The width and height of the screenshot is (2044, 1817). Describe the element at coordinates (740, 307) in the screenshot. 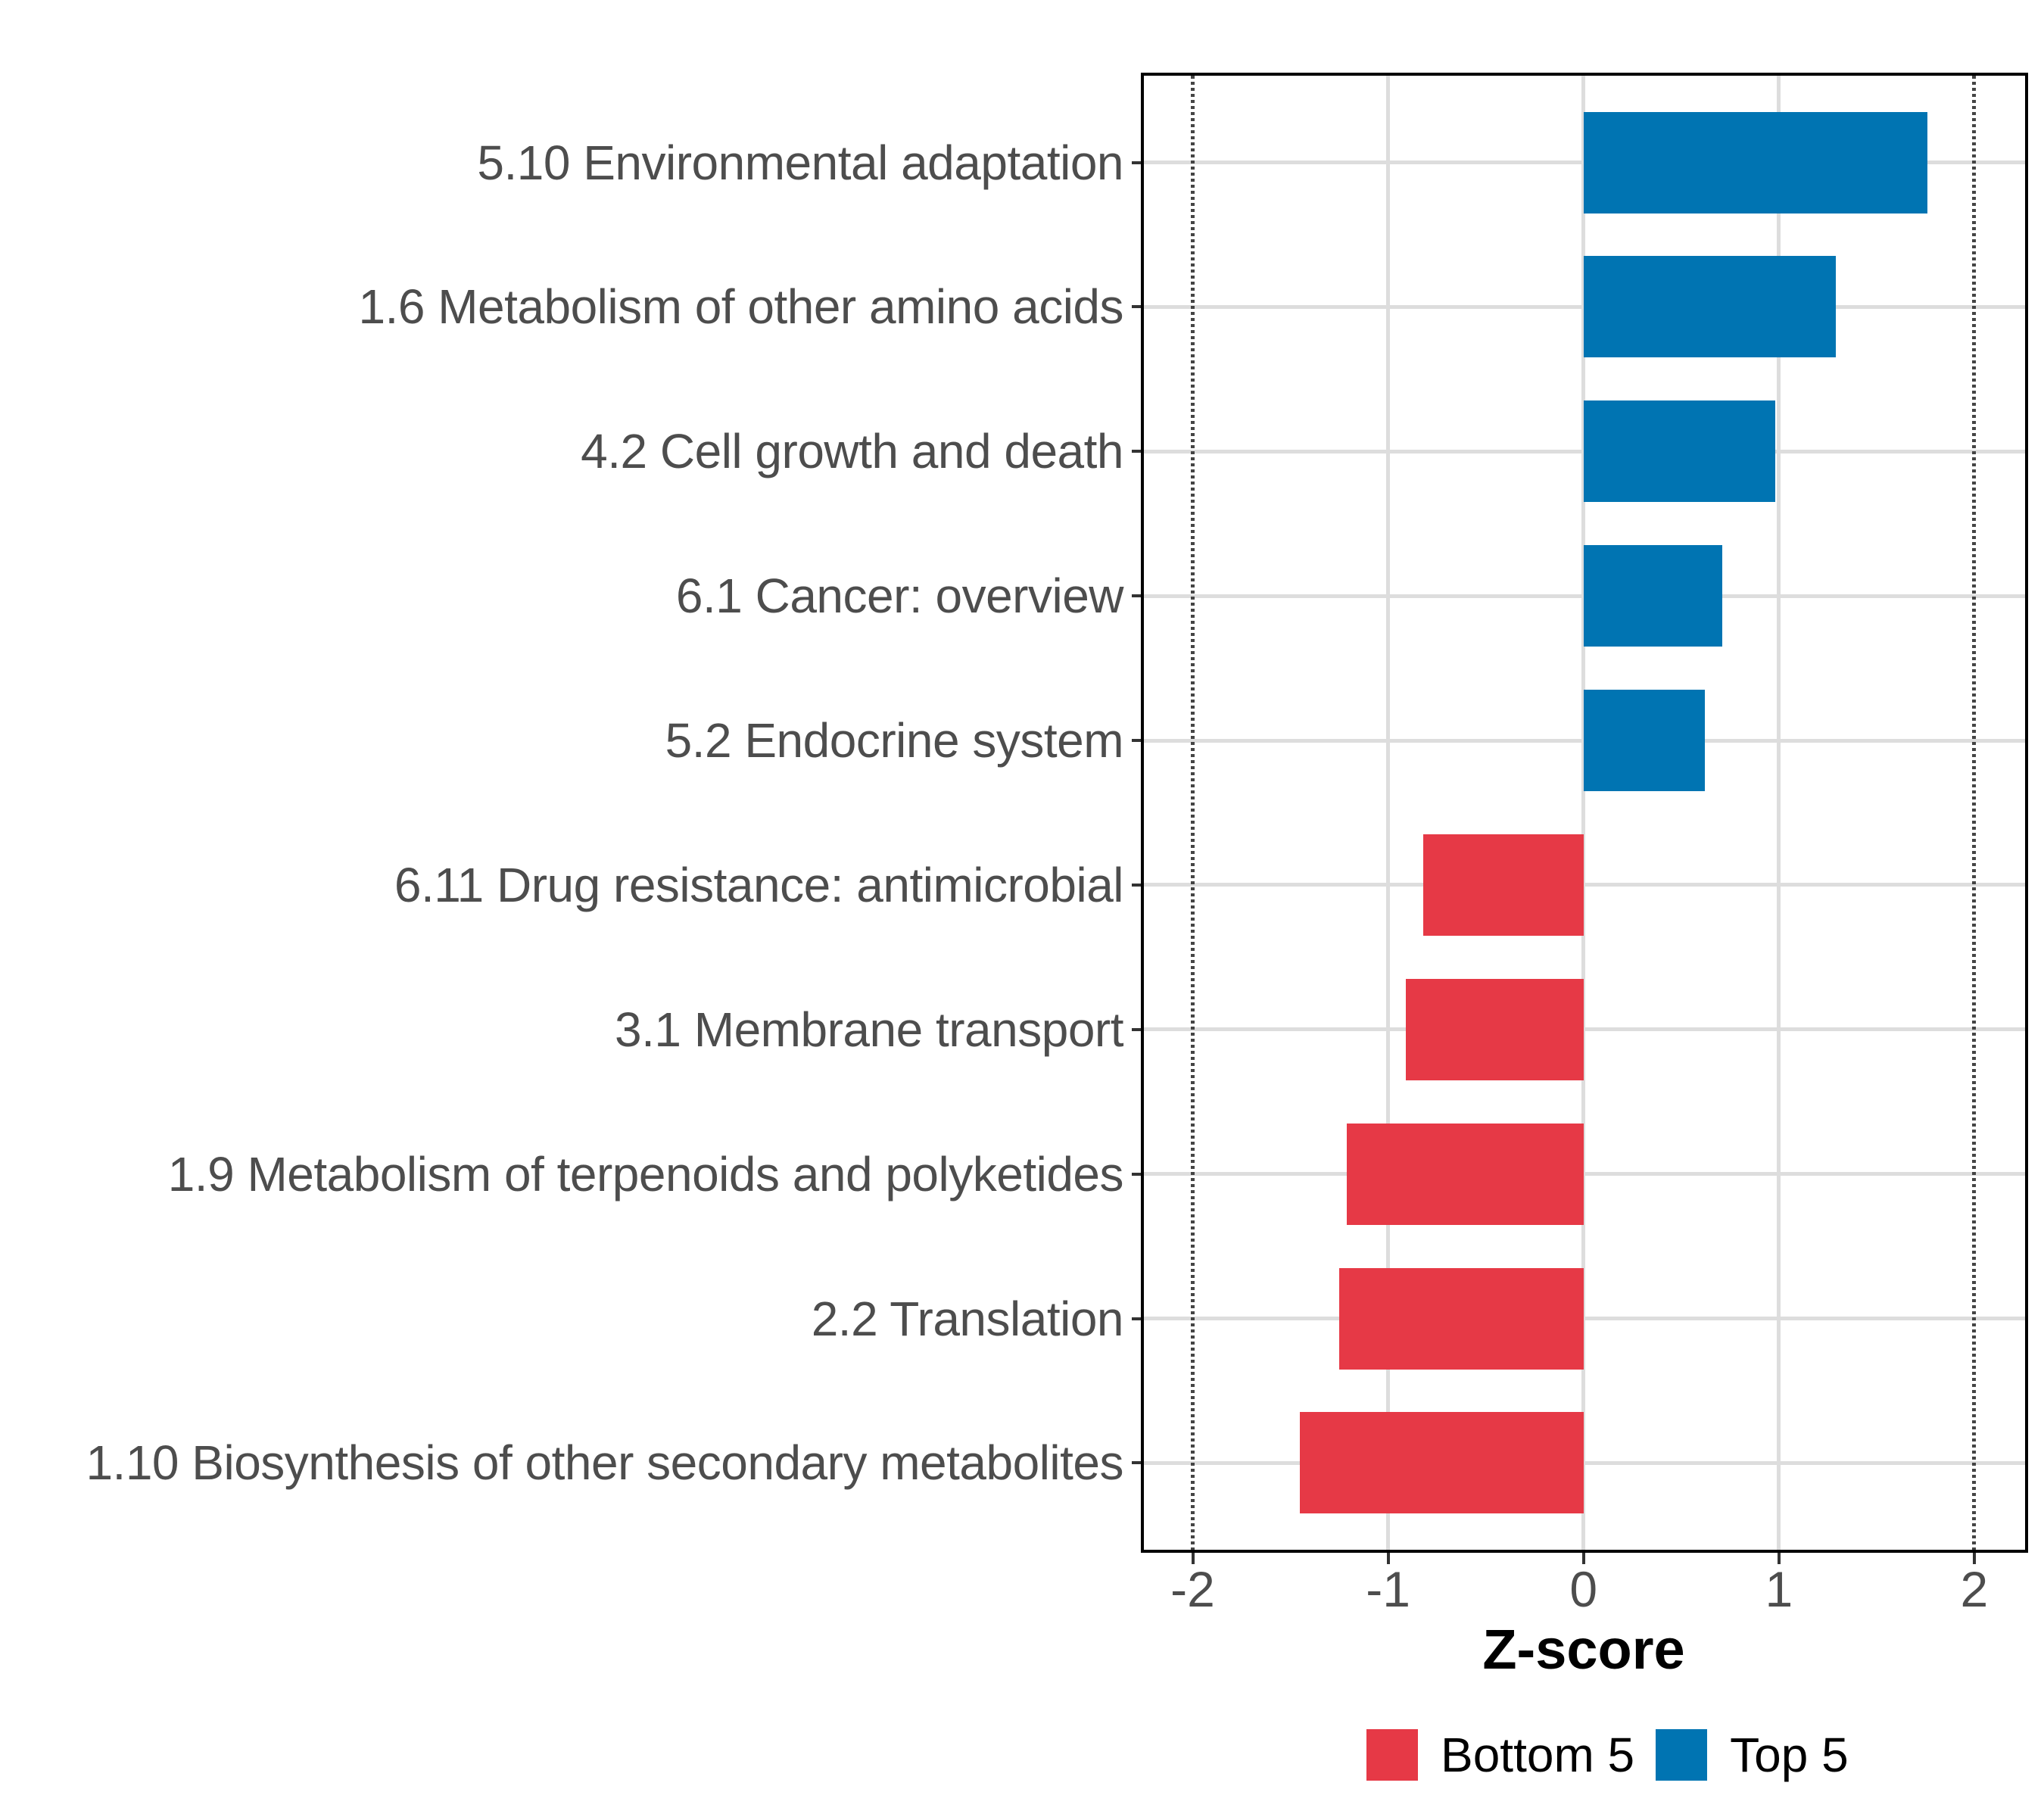

I see `y-axis-label: 1.6 Metabolism of other amino acids` at that location.